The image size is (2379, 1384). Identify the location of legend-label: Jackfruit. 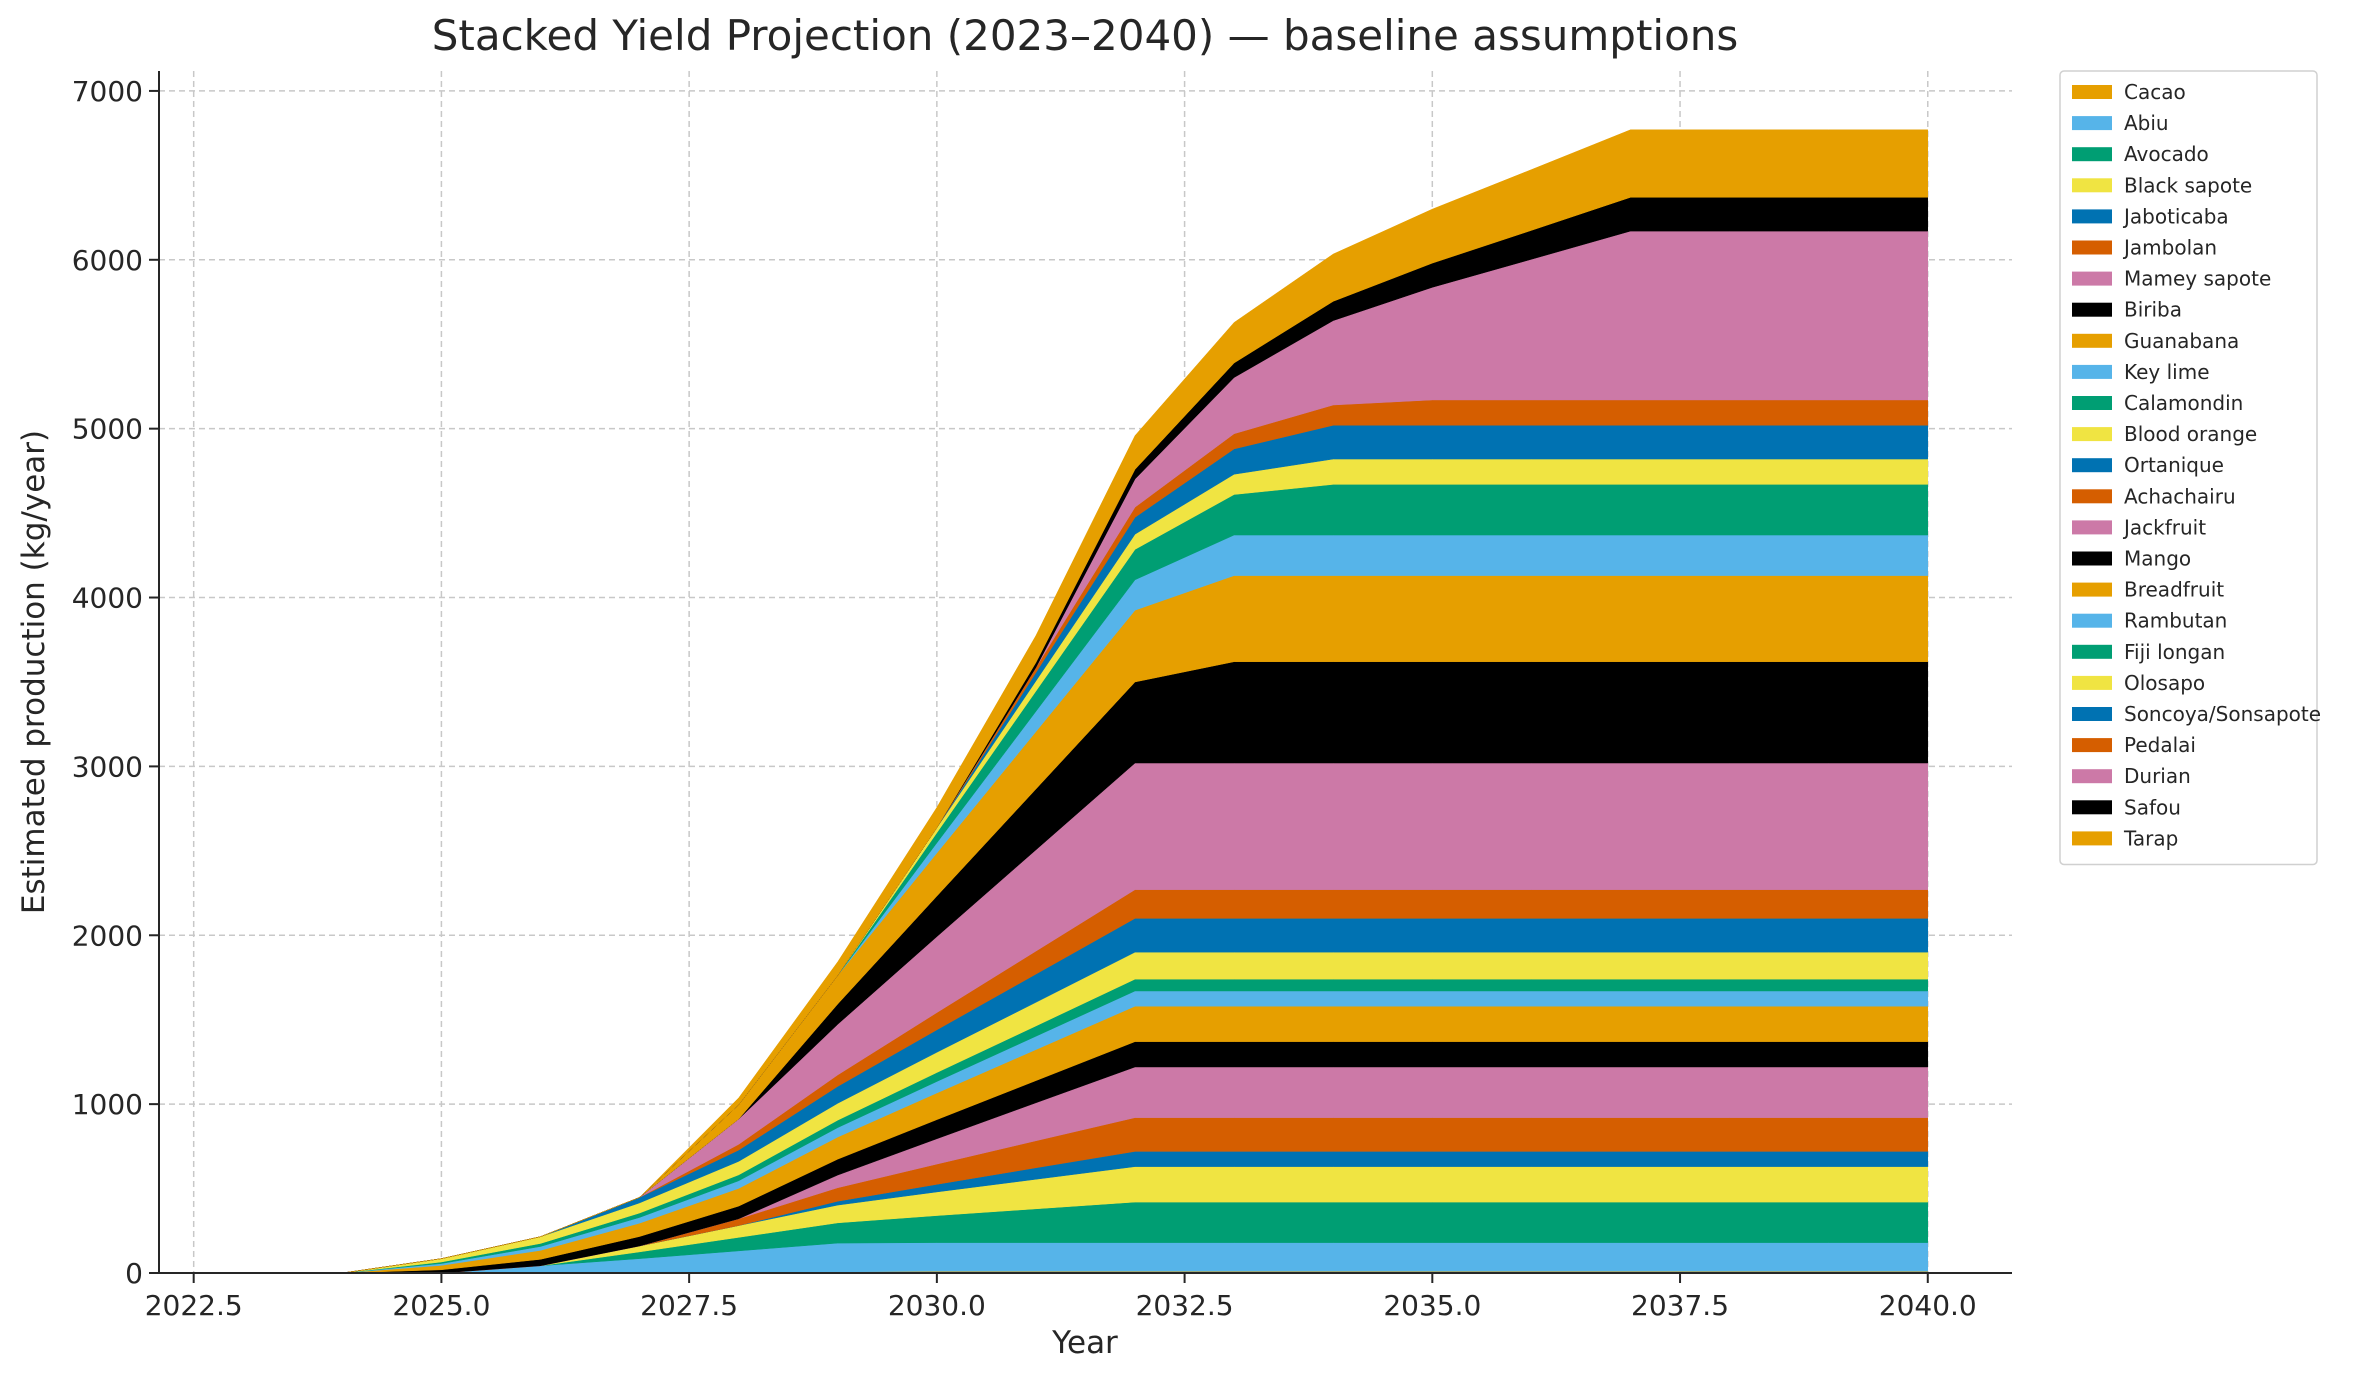
(2164, 527).